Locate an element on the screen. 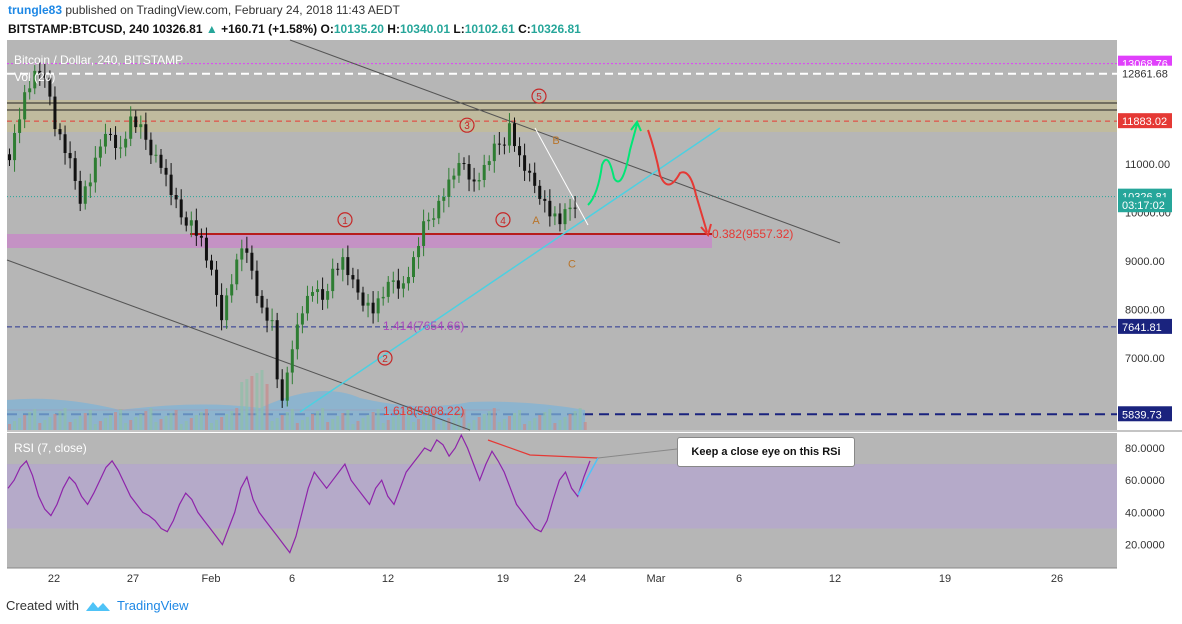  price-tick-label: 11000.00 is located at coordinates (1147, 165).